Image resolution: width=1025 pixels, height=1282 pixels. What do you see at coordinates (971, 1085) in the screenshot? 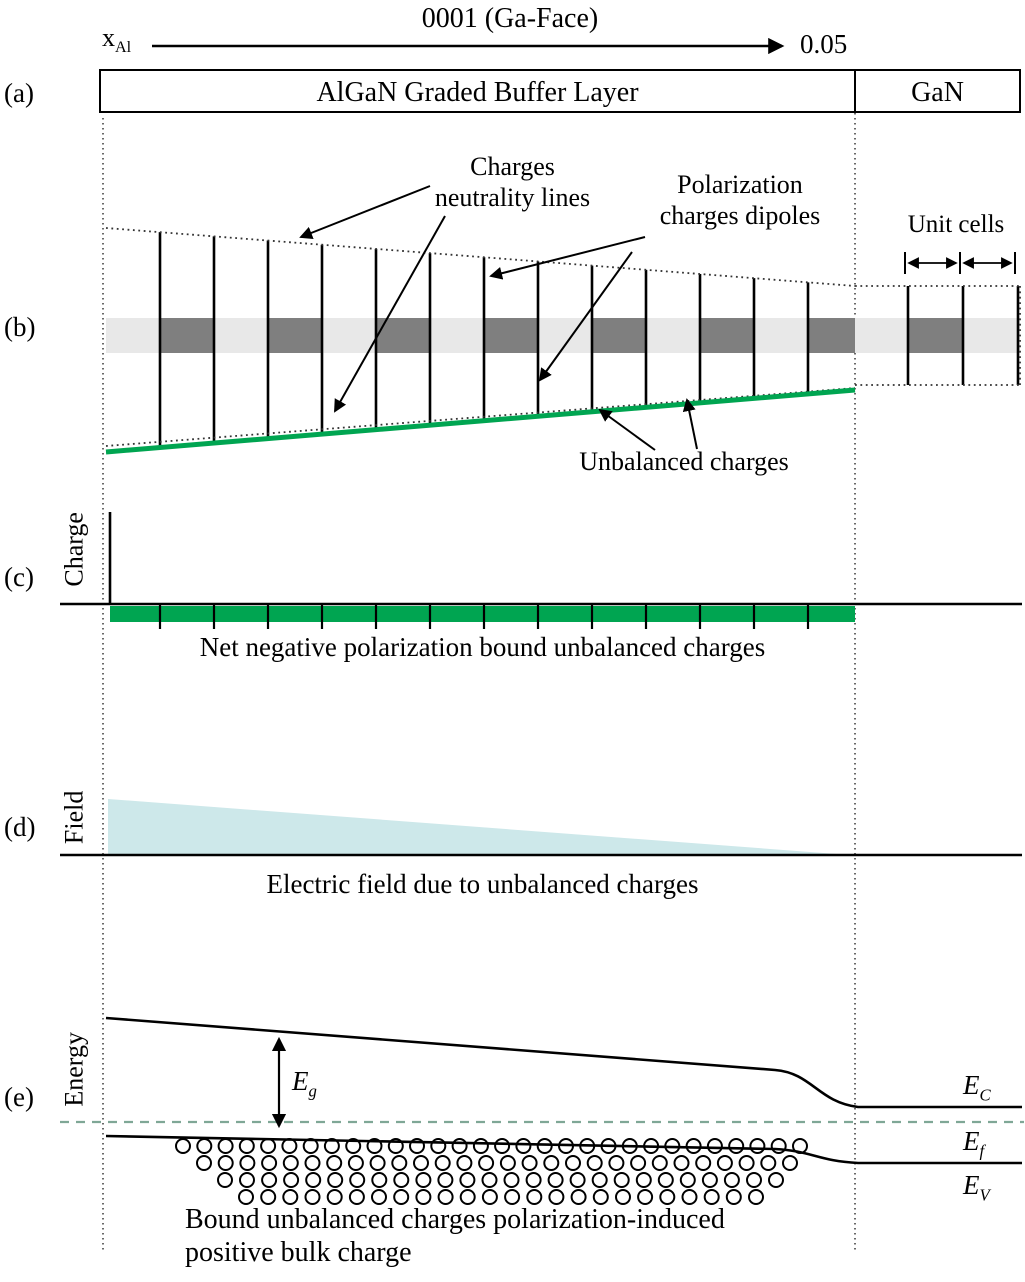
I see `conduction-main: E` at bounding box center [971, 1085].